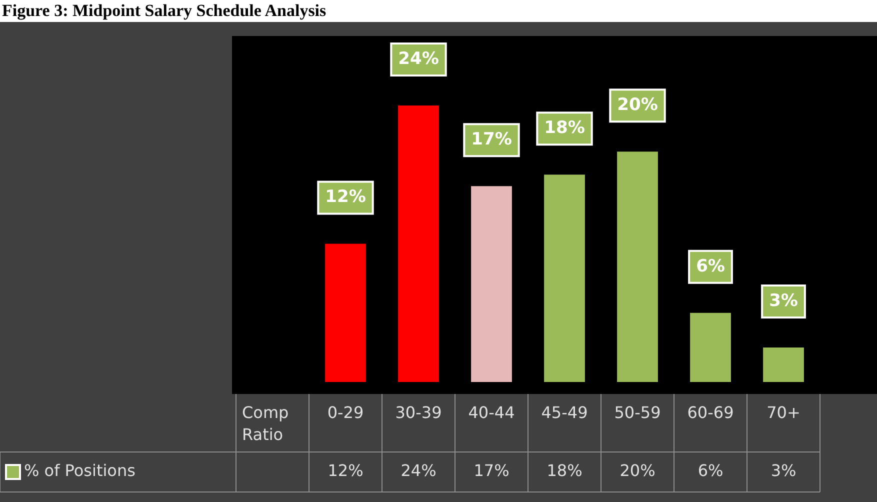 The image size is (877, 502). I want to click on x-tick-label: 30-39, so click(418, 412).